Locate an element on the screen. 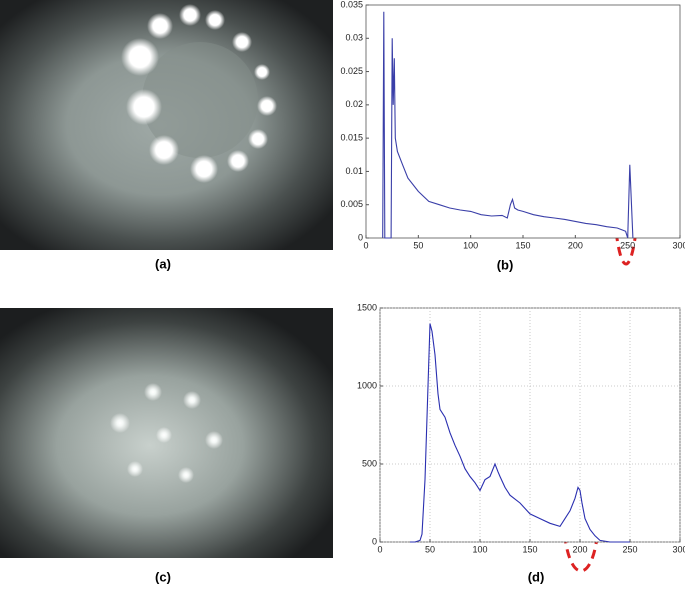 The width and height of the screenshot is (685, 593). panel-label: (c) is located at coordinates (163, 576).